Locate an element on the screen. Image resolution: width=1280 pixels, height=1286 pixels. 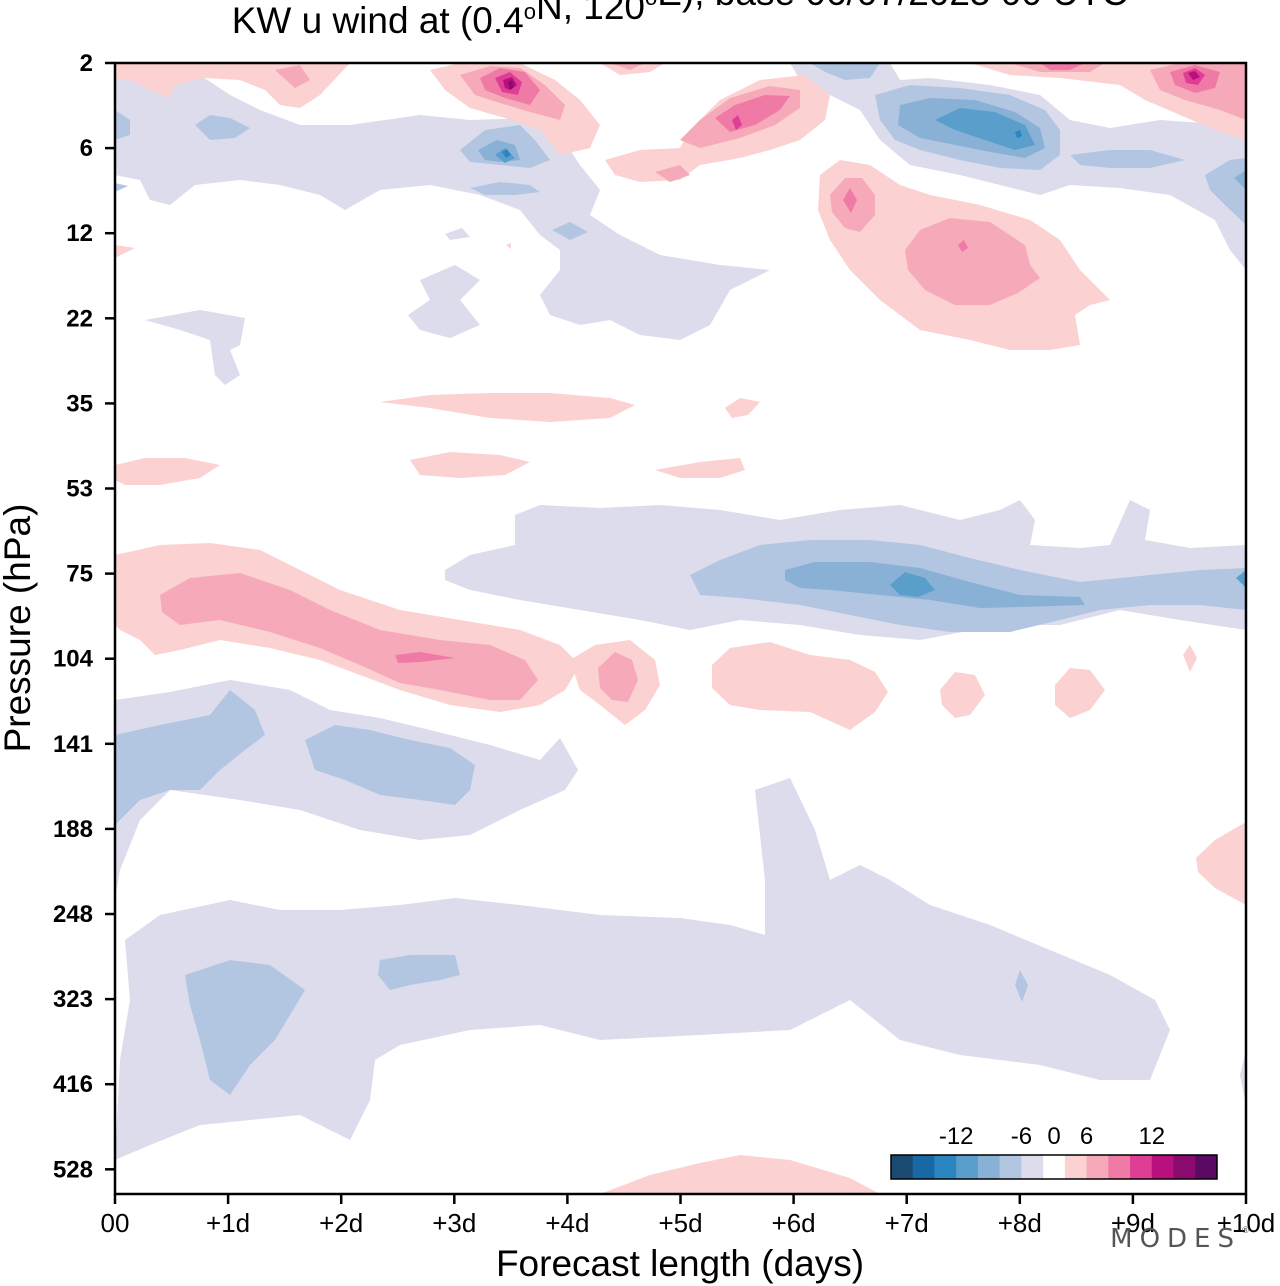
contour-neg10-75-edge is located at coordinates (1241, 579).